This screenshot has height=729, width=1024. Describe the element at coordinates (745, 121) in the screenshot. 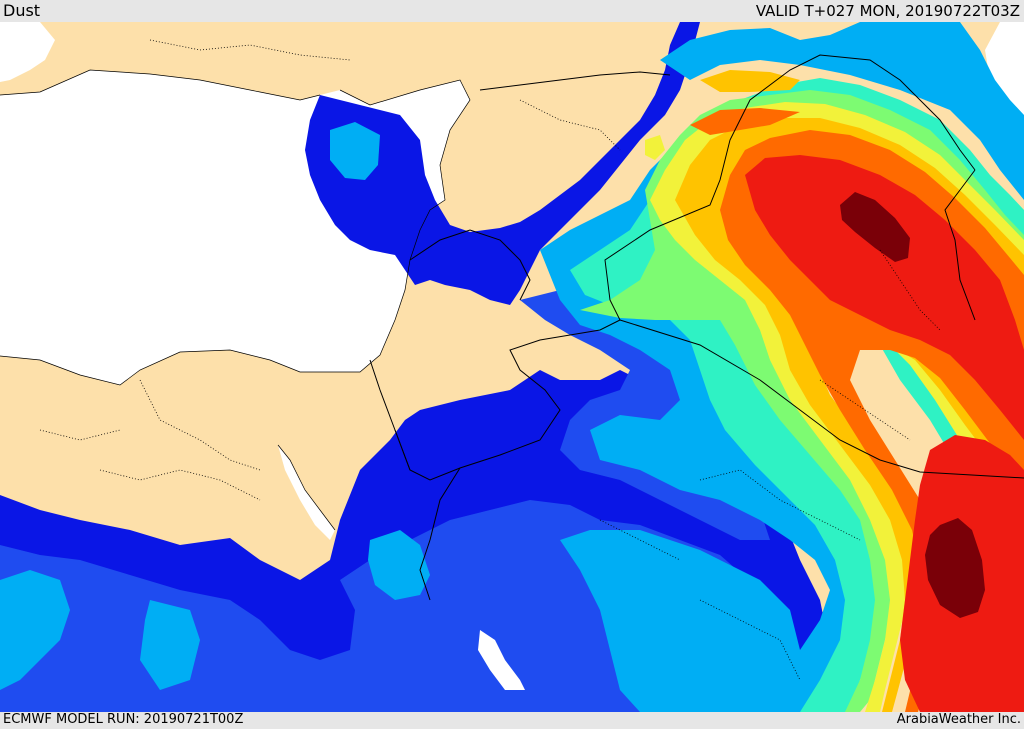

I see `dust-contour-orange-north` at that location.